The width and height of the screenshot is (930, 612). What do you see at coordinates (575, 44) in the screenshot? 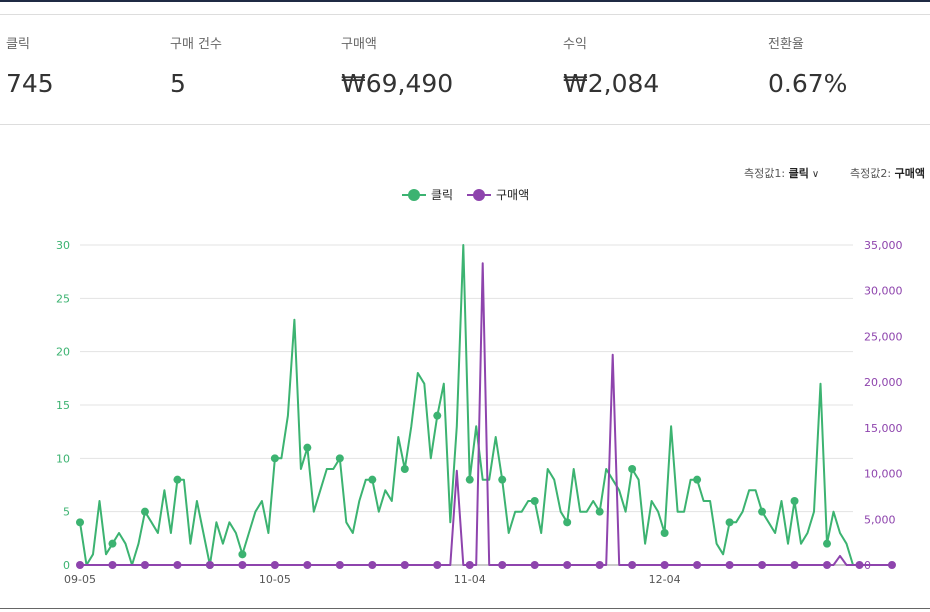
I see `stat-label: 수익` at bounding box center [575, 44].